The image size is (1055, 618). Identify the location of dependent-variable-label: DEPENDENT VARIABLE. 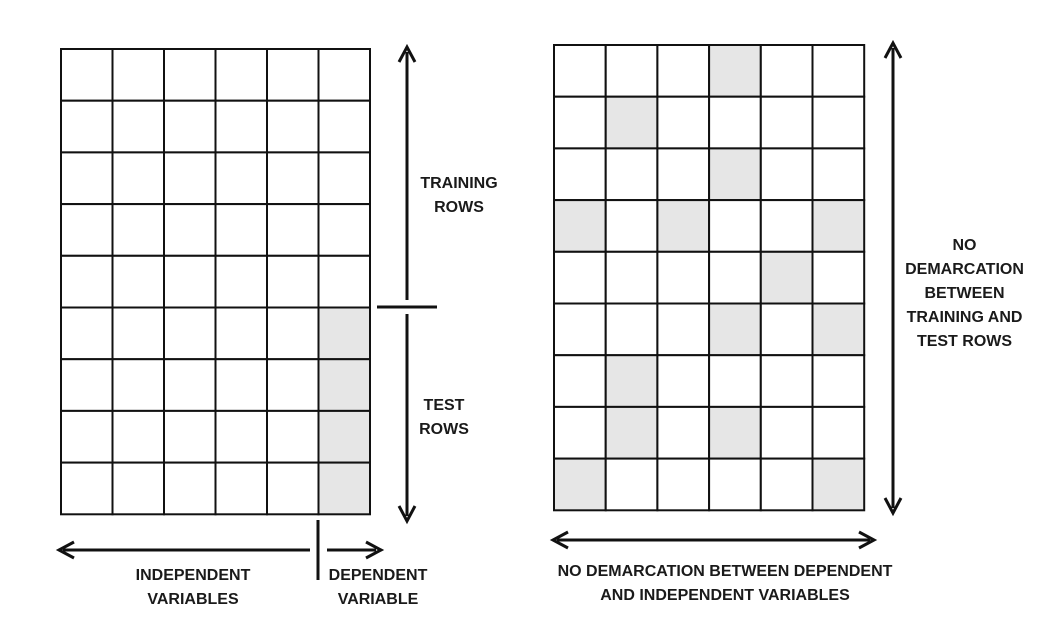
(378, 587).